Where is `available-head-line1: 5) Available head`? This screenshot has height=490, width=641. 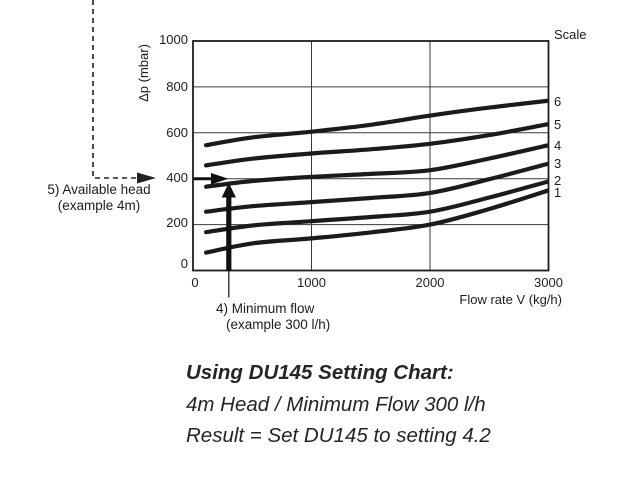
available-head-line1: 5) Available head is located at coordinates (99, 189).